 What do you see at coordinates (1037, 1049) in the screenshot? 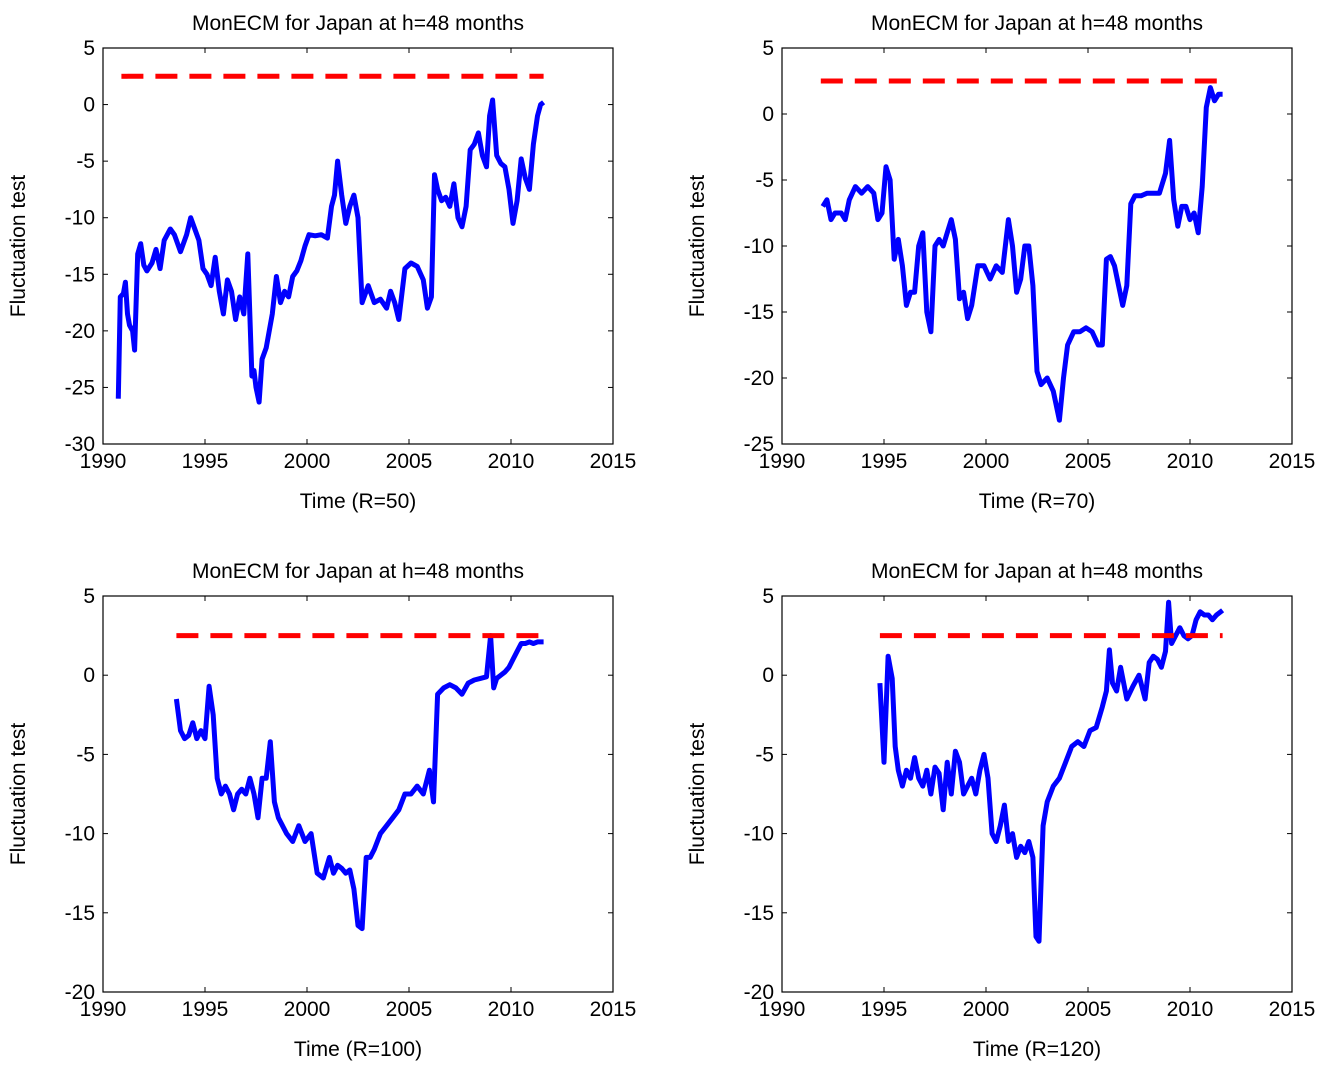
I see `x-axis-label: Time (R=120)` at bounding box center [1037, 1049].